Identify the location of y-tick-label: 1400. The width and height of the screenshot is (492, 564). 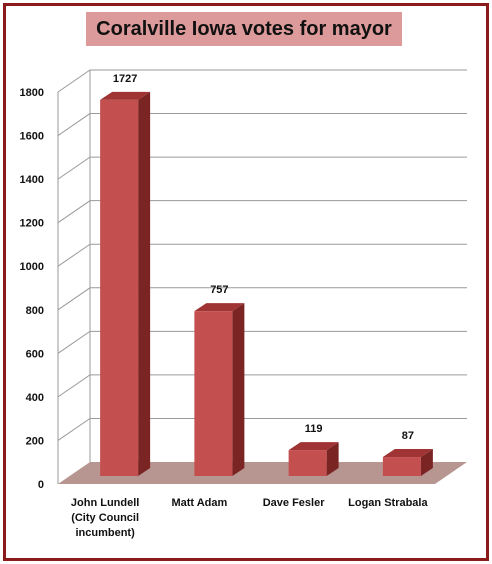
(32, 180).